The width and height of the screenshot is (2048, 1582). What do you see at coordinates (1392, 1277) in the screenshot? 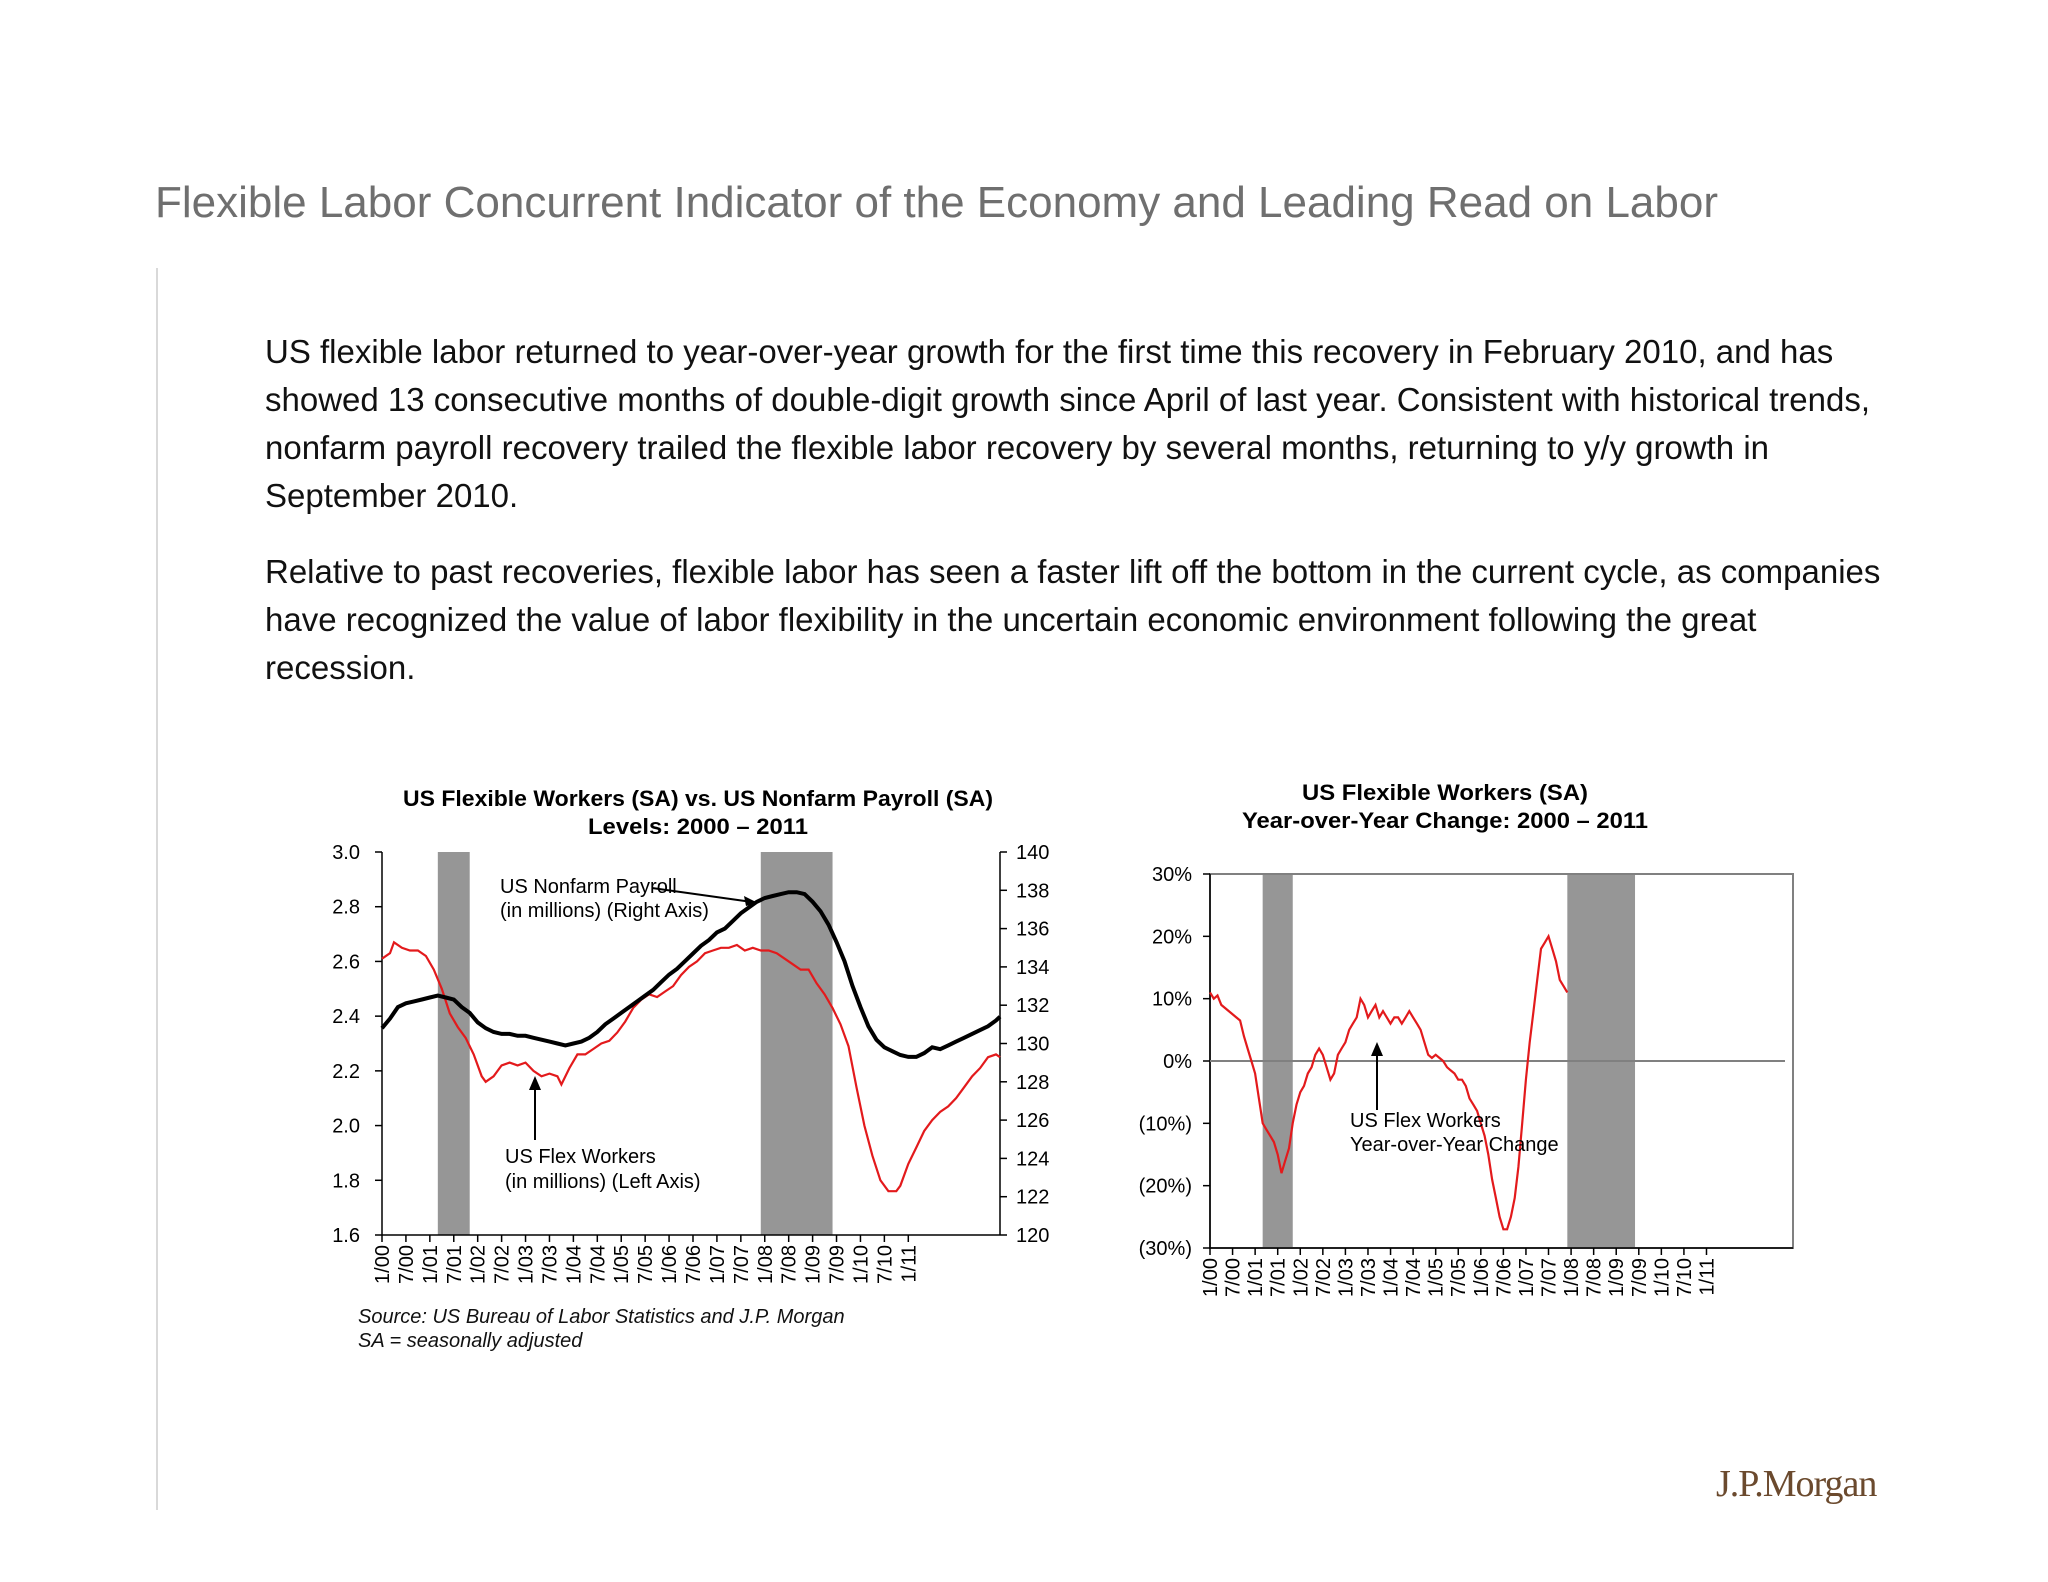
I see `x-tick-label: 1/04` at bounding box center [1392, 1277].